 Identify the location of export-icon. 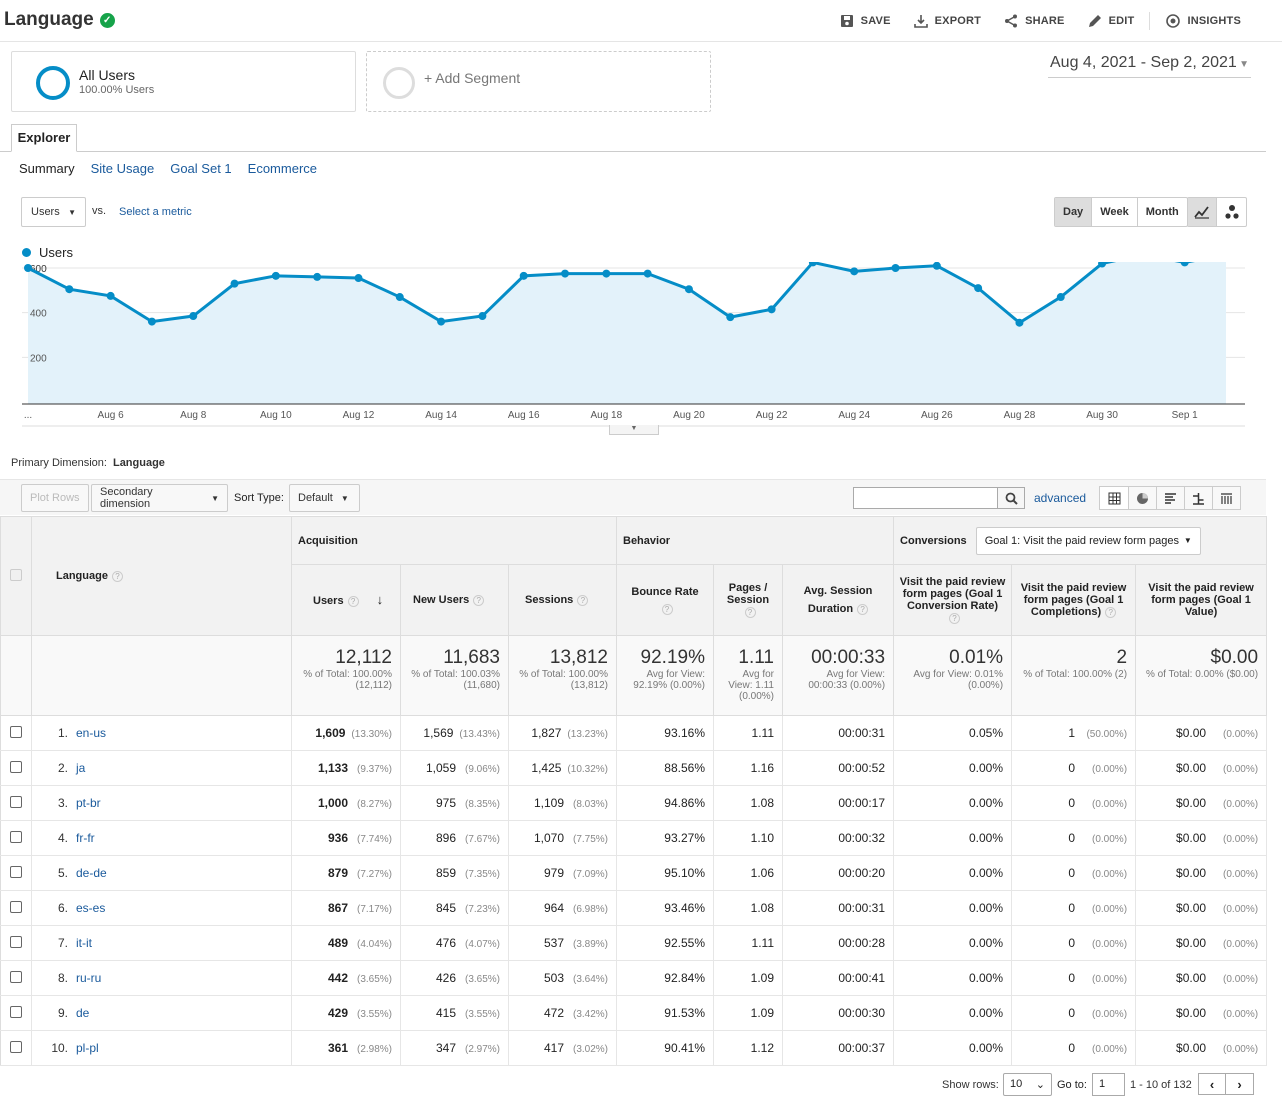
(920, 21).